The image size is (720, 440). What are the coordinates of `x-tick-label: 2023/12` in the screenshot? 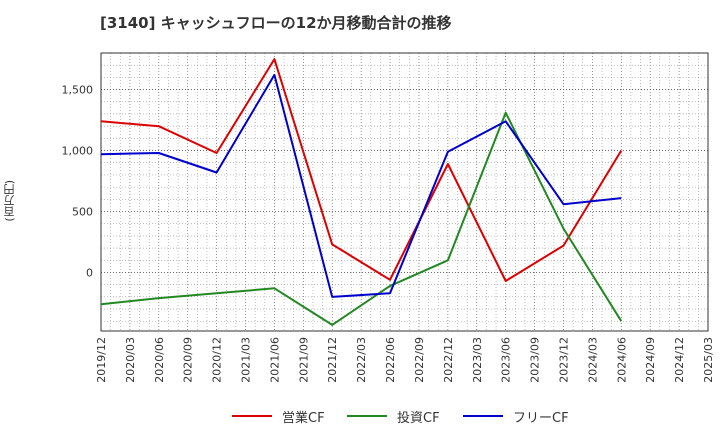 It's located at (563, 360).